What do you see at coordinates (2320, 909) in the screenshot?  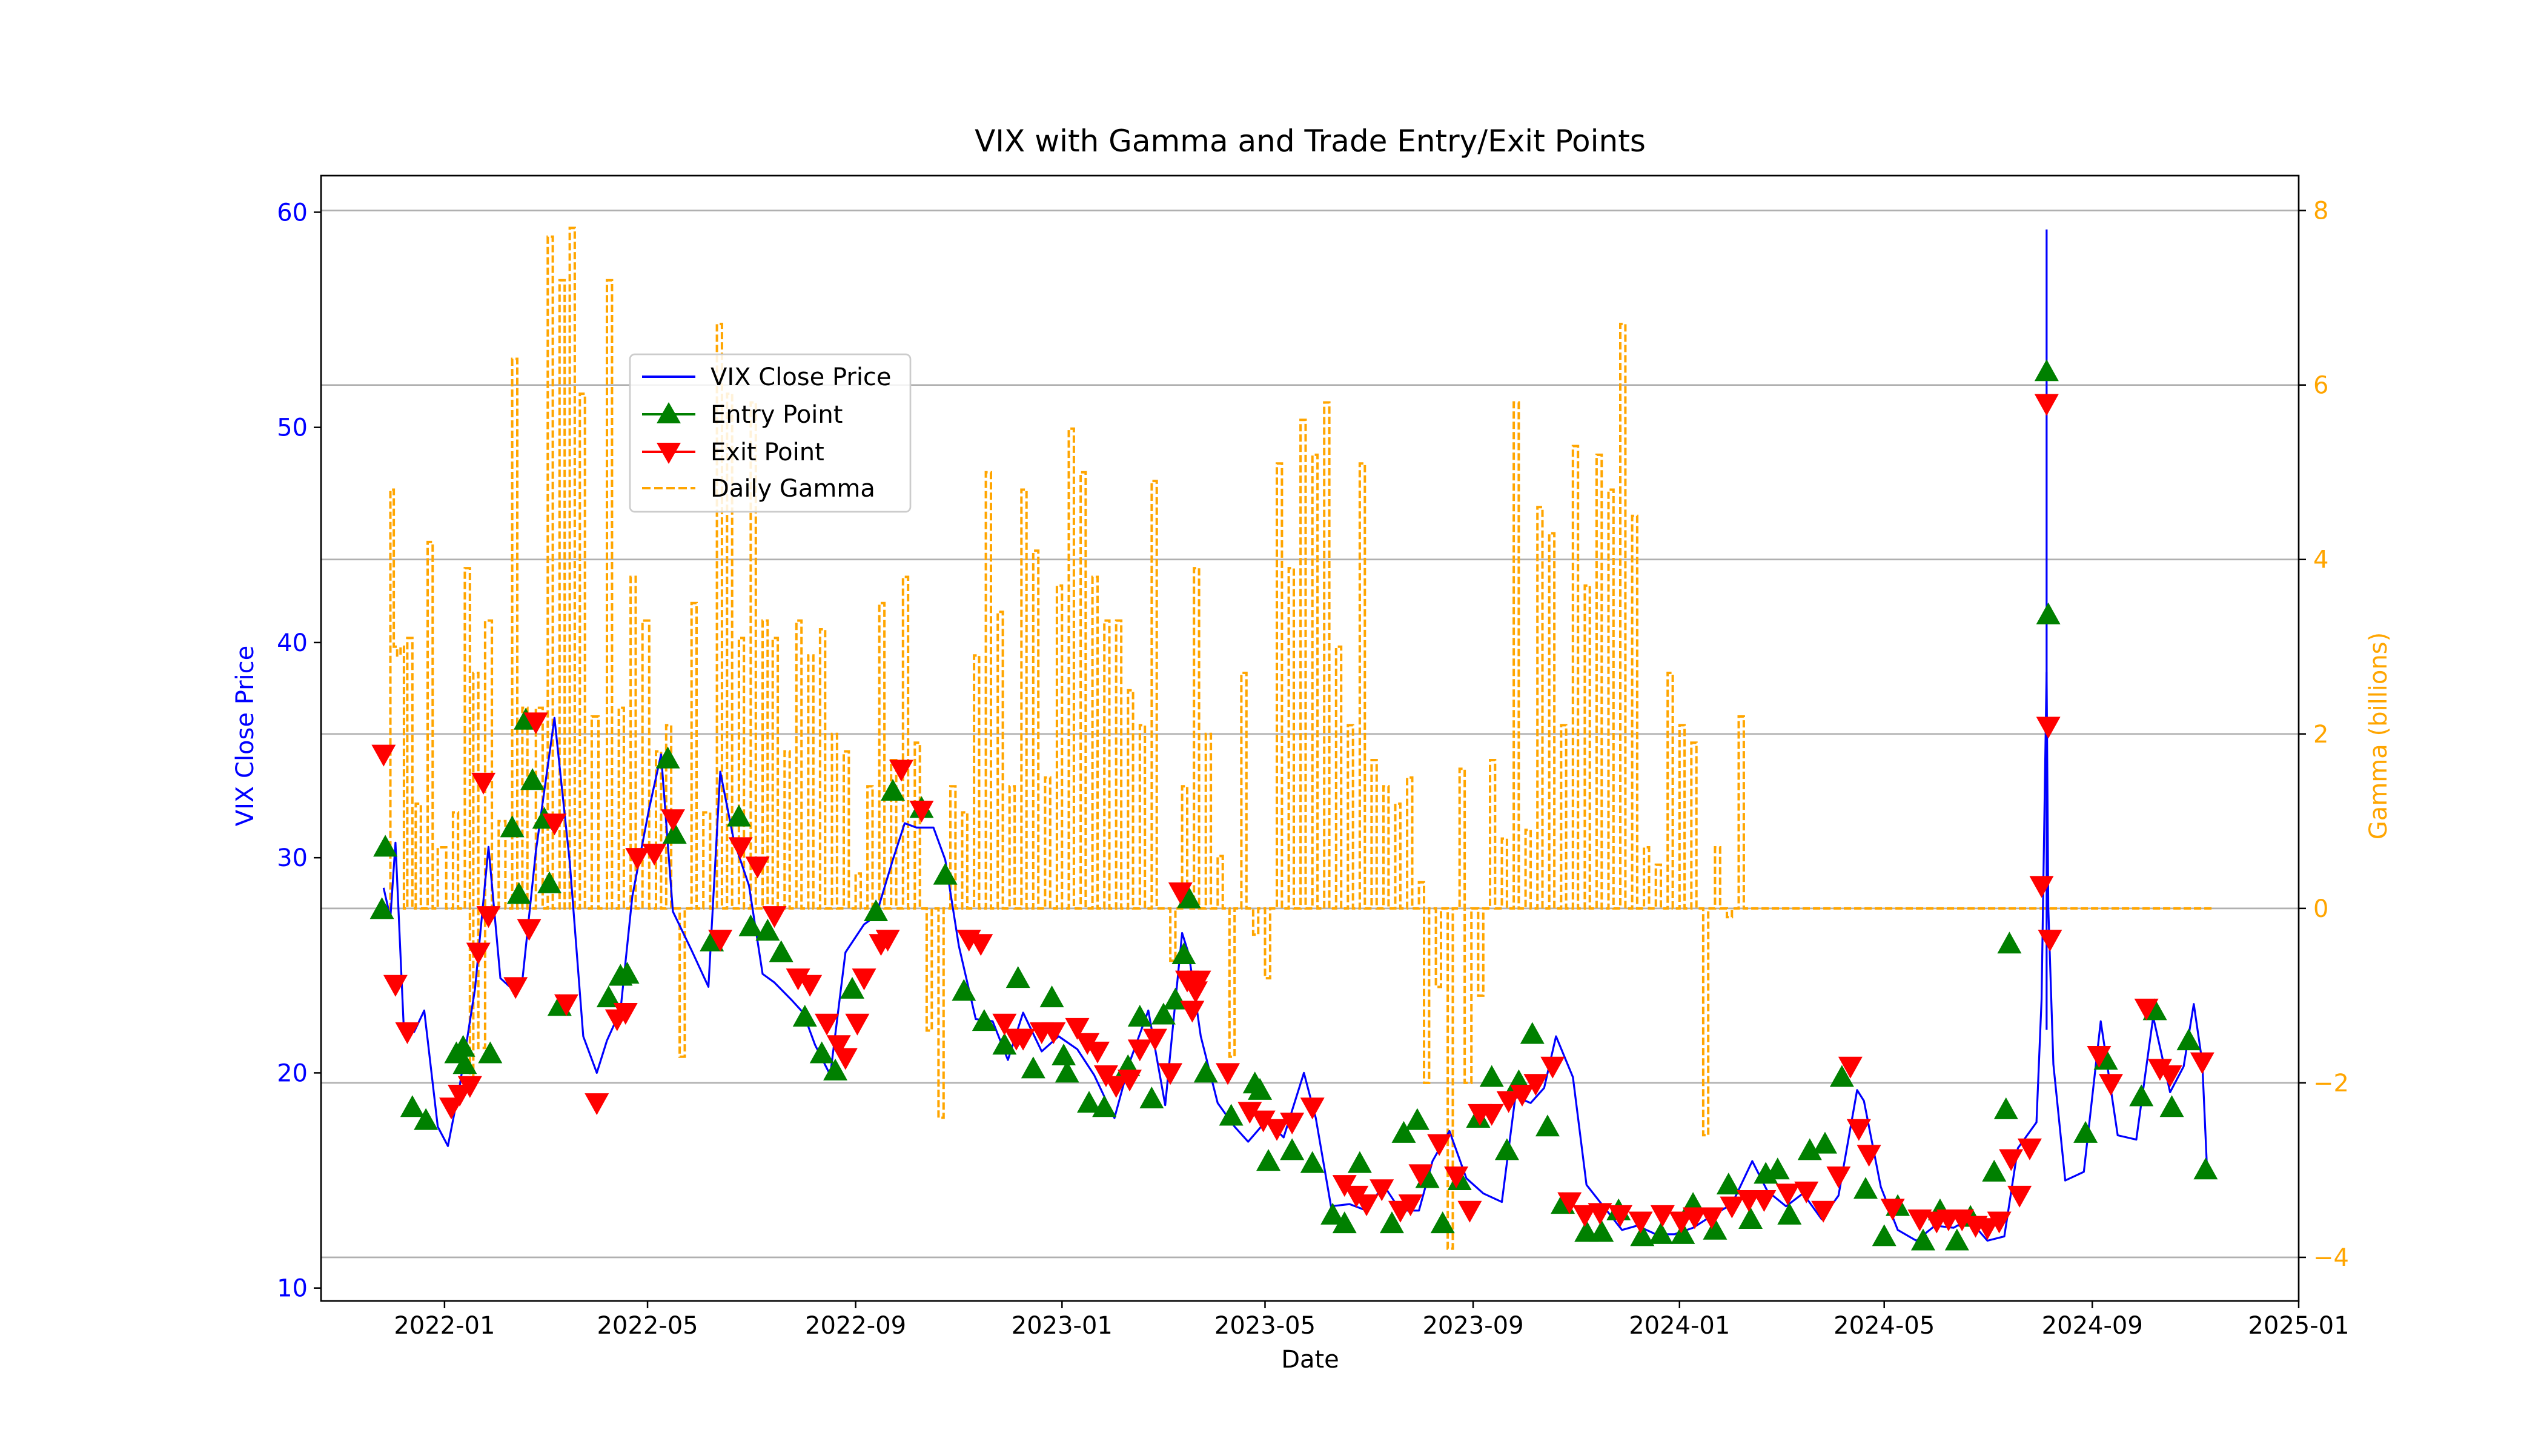 I see `y-right-tick-label: 0` at bounding box center [2320, 909].